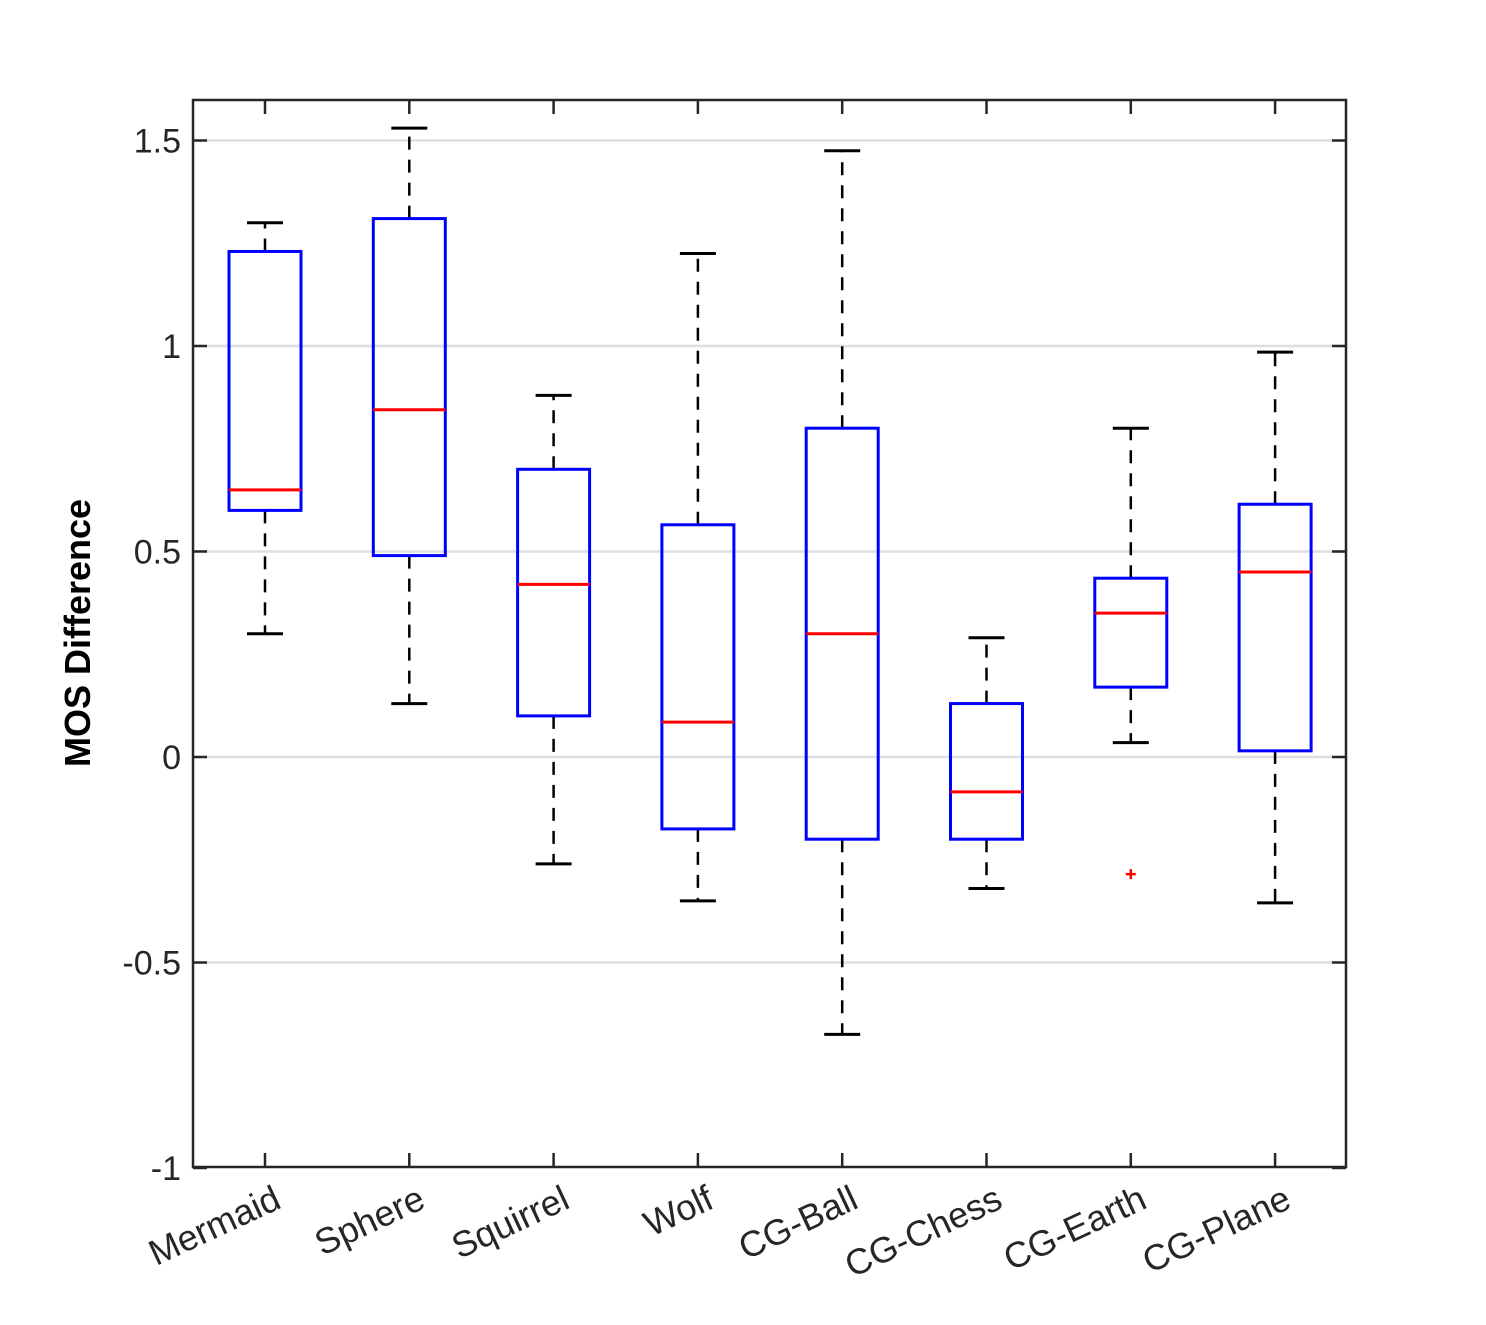 Image resolution: width=1486 pixels, height=1325 pixels. I want to click on y-axis-label: MOS Difference, so click(77, 633).